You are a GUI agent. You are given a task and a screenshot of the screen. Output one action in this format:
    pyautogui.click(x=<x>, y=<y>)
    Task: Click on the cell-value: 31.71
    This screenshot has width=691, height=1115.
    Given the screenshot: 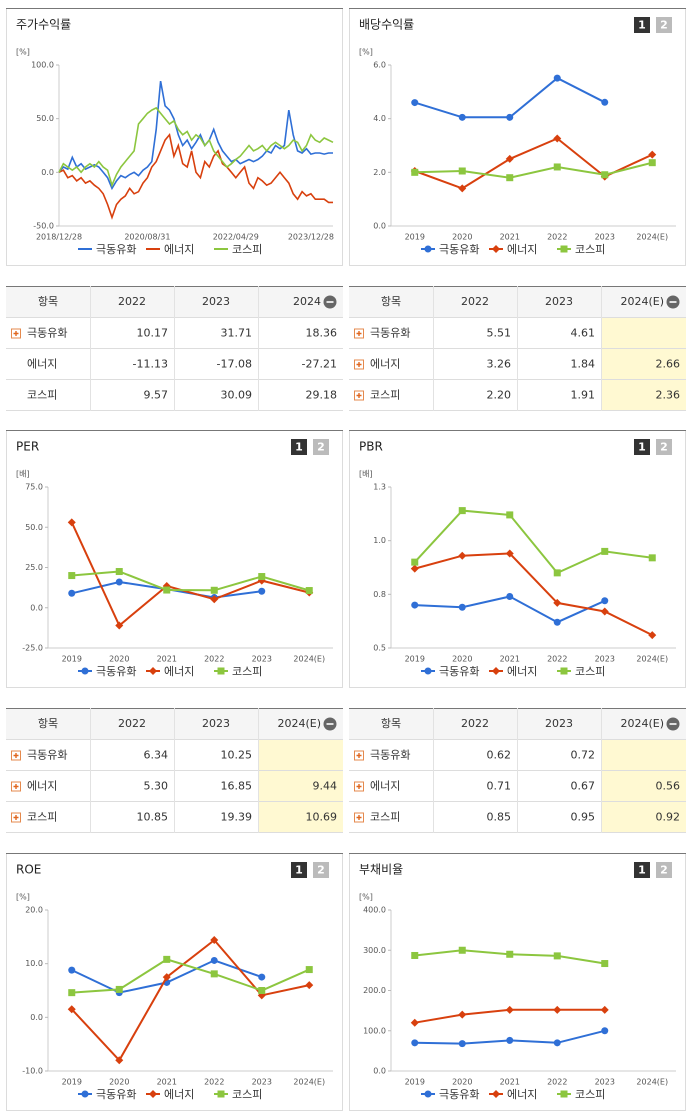 What is the action you would take?
    pyautogui.click(x=237, y=333)
    